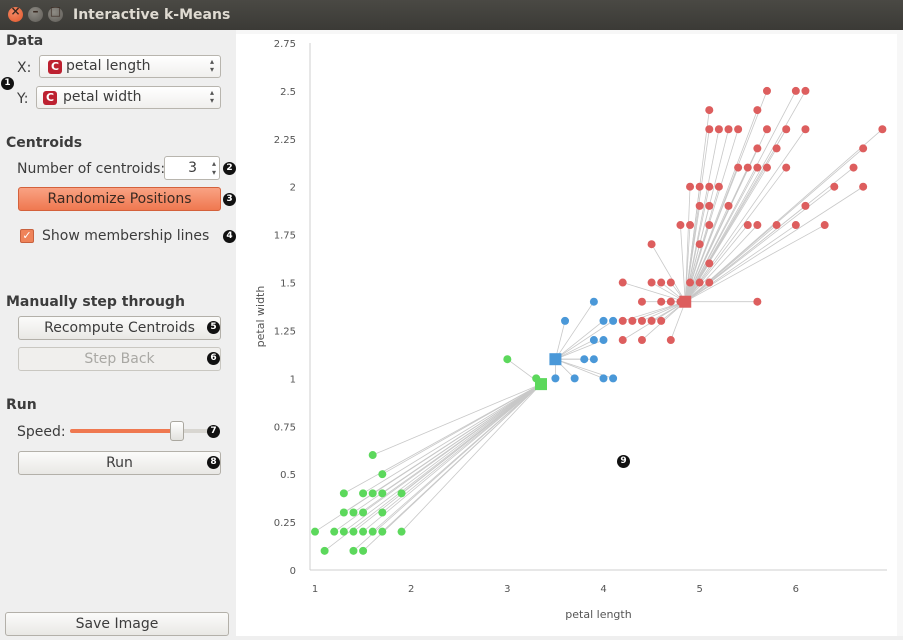  I want to click on step-back-button: Step Back, so click(119, 359).